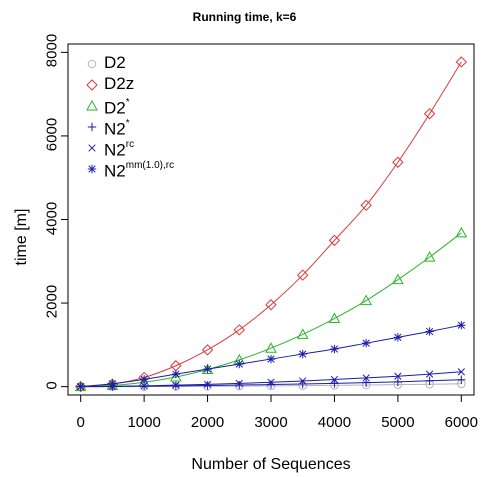  I want to click on legend-entry-base: D2z, so click(119, 83).